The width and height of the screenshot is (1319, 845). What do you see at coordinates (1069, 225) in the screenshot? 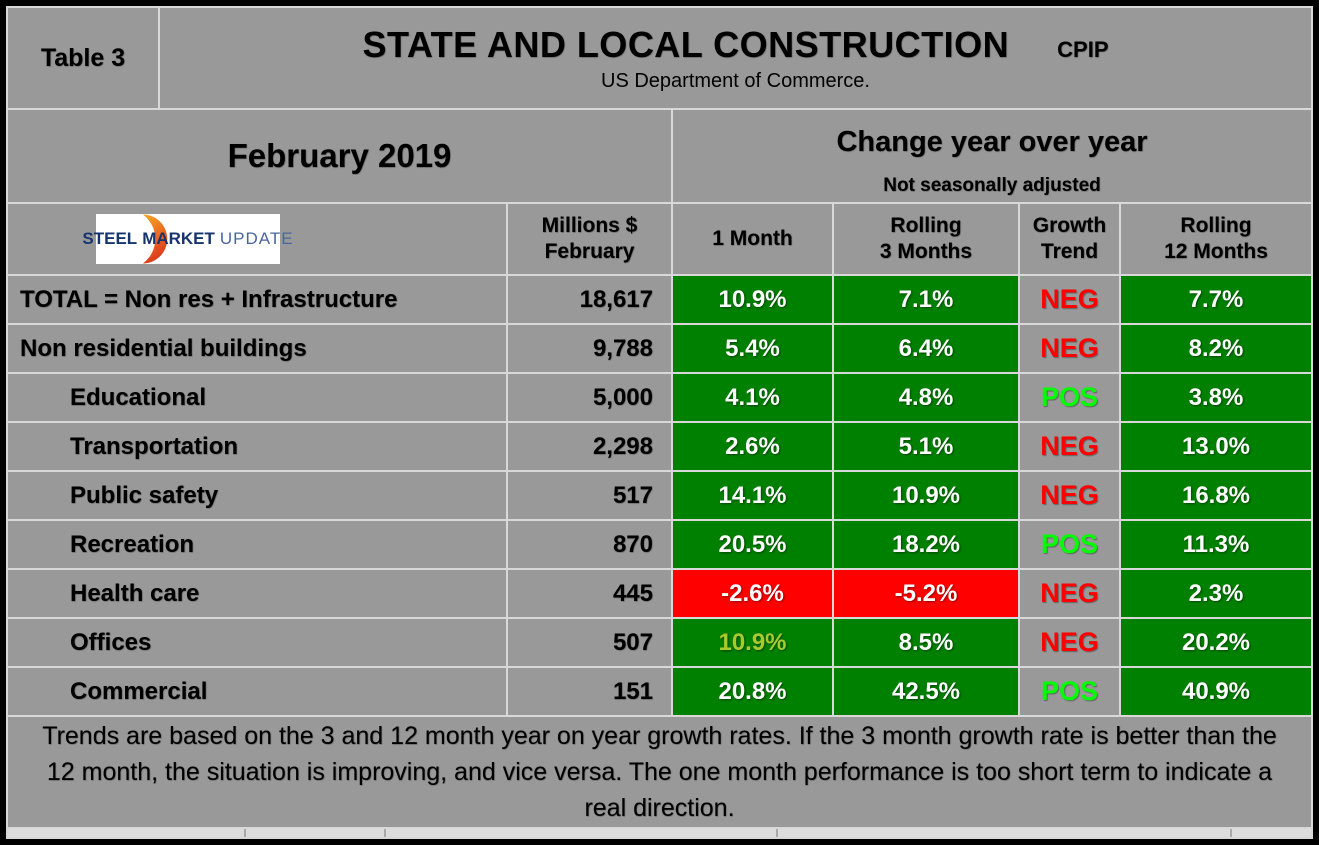
I see `column-header-text: Growth` at bounding box center [1069, 225].